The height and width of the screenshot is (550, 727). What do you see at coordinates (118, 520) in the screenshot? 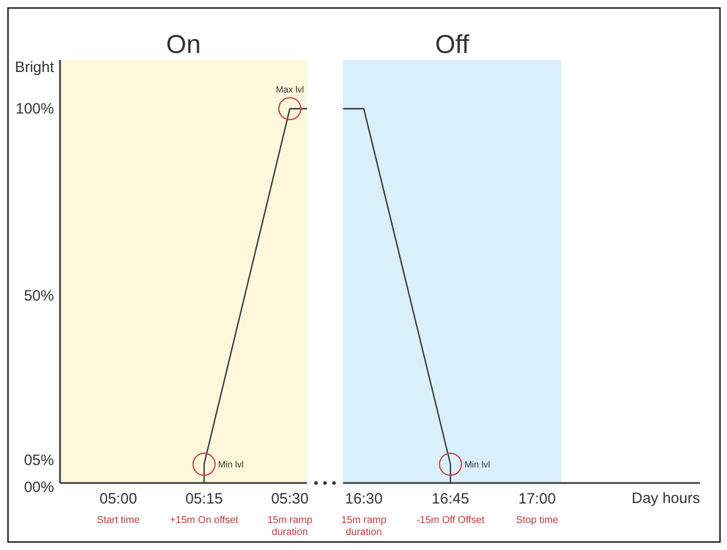
I see `text: Start time` at bounding box center [118, 520].